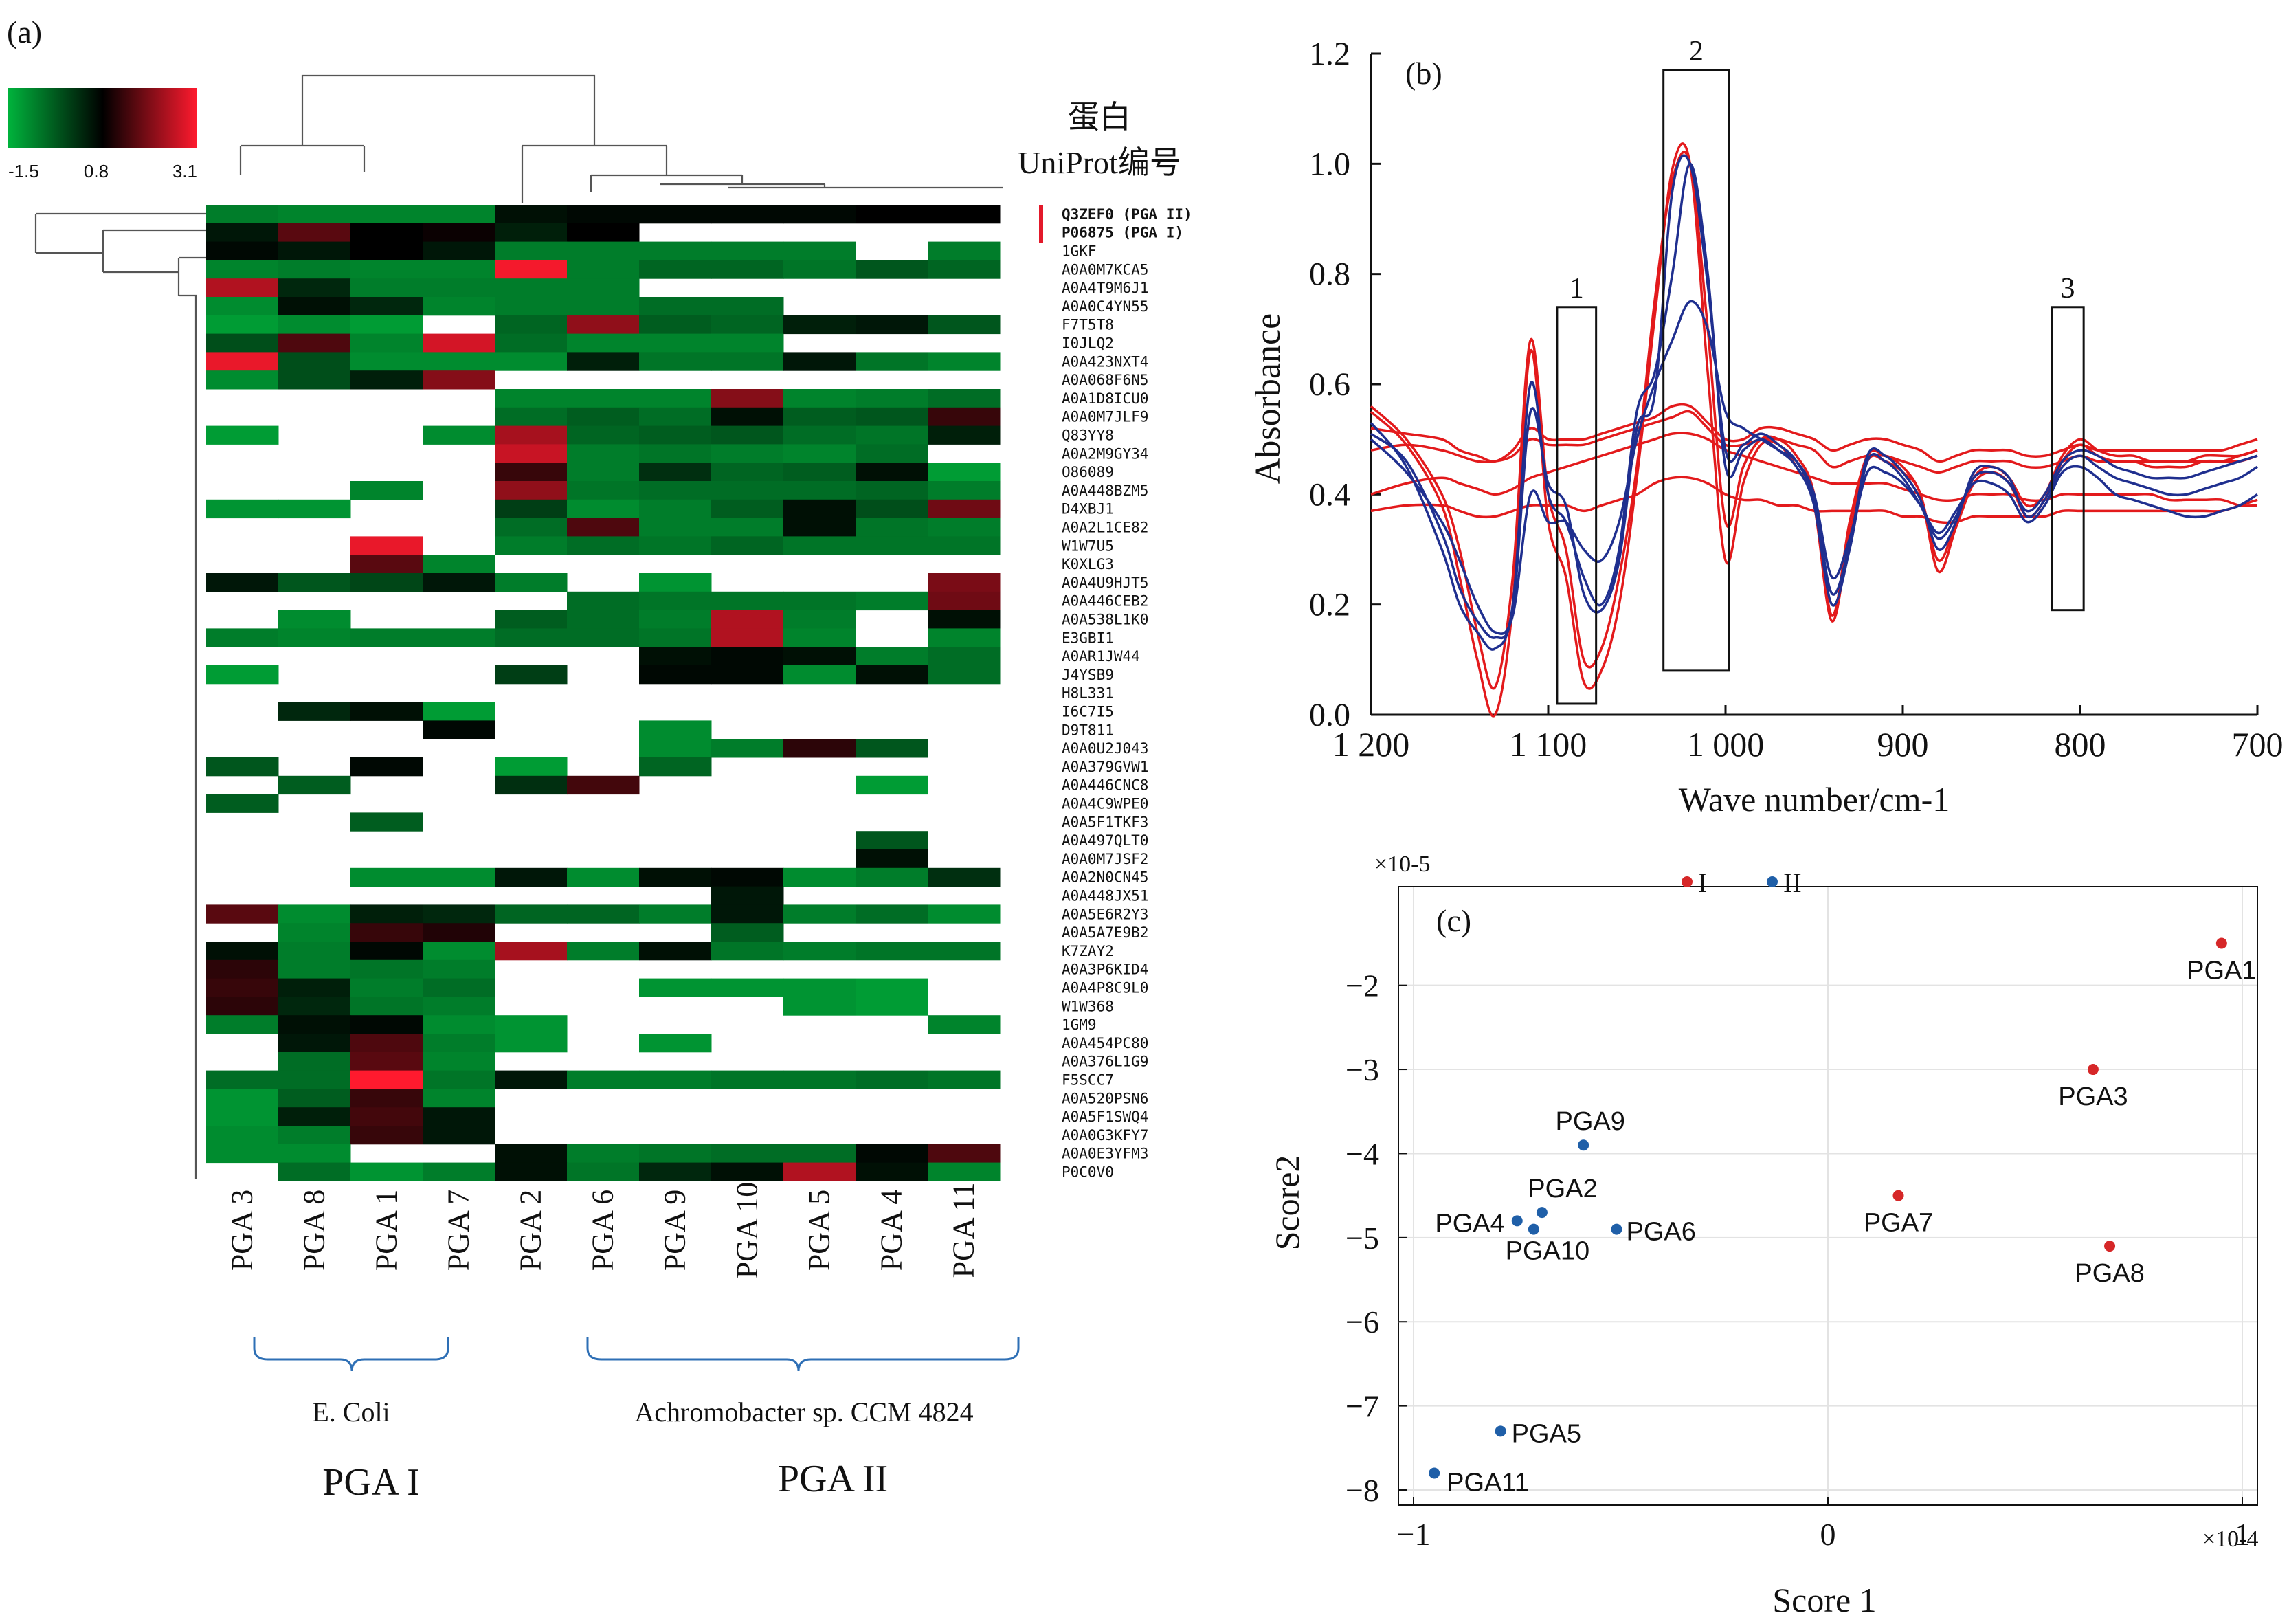 The width and height of the screenshot is (2289, 1624). What do you see at coordinates (1329, 494) in the screenshot?
I see `spectra-y-tick-label: 0.4` at bounding box center [1329, 494].